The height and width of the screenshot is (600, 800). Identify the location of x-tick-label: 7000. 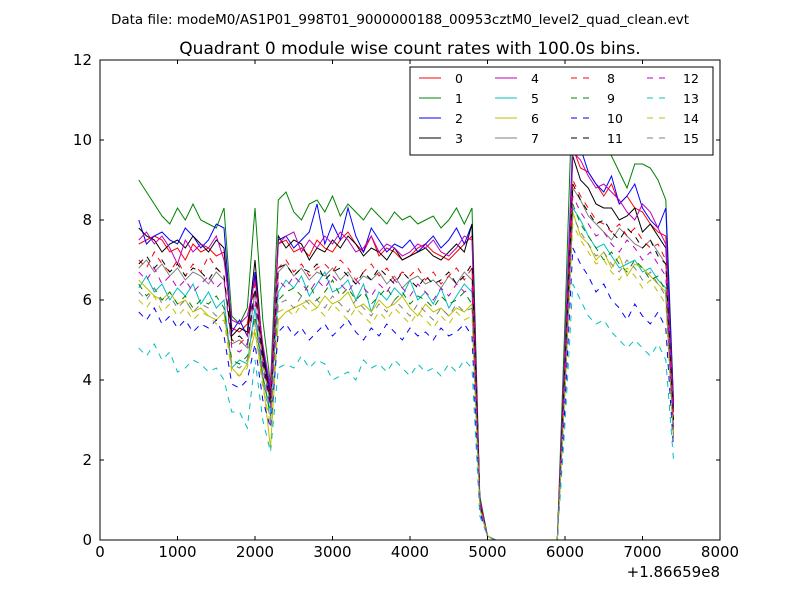
(642, 552).